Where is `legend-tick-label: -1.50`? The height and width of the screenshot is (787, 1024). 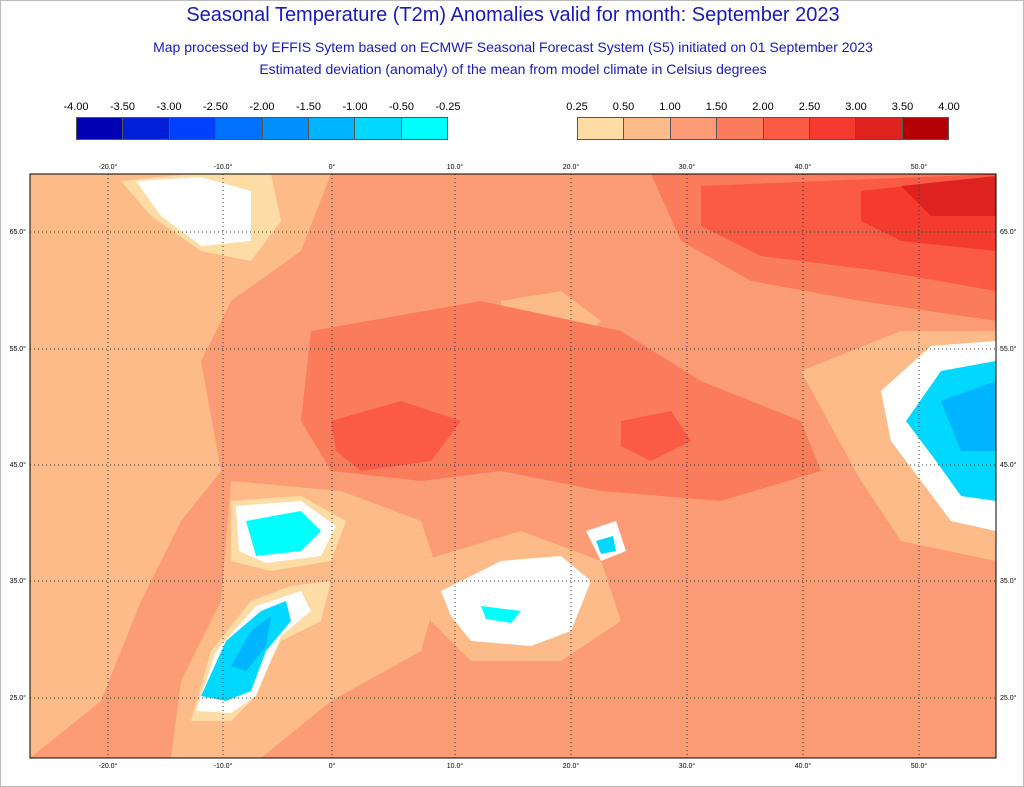
legend-tick-label: -1.50 is located at coordinates (308, 107).